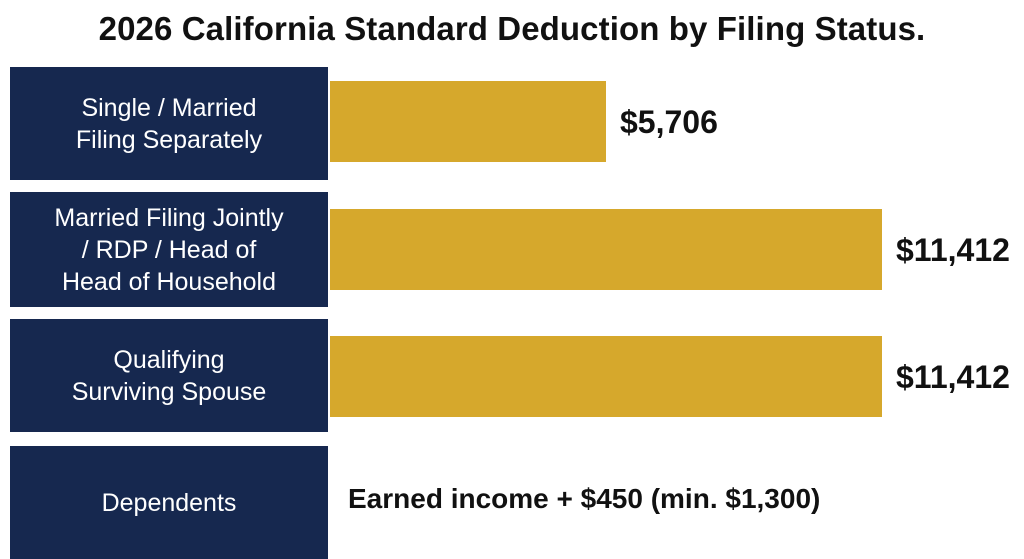 Image resolution: width=1024 pixels, height=559 pixels. I want to click on row-label-line: Single / Married, so click(169, 107).